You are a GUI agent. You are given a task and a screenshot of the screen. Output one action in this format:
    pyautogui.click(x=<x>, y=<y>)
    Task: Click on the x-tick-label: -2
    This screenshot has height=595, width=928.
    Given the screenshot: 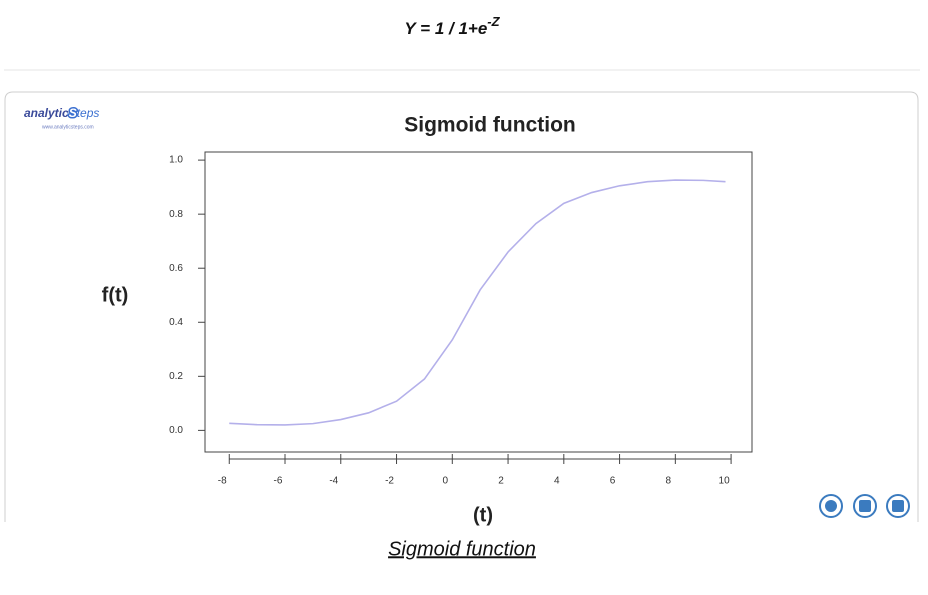 What is the action you would take?
    pyautogui.click(x=389, y=481)
    